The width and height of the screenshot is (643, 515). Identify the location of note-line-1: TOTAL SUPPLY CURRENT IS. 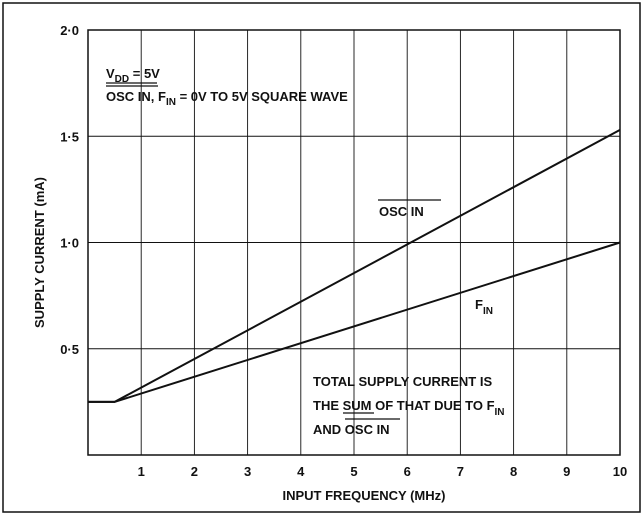
(402, 381).